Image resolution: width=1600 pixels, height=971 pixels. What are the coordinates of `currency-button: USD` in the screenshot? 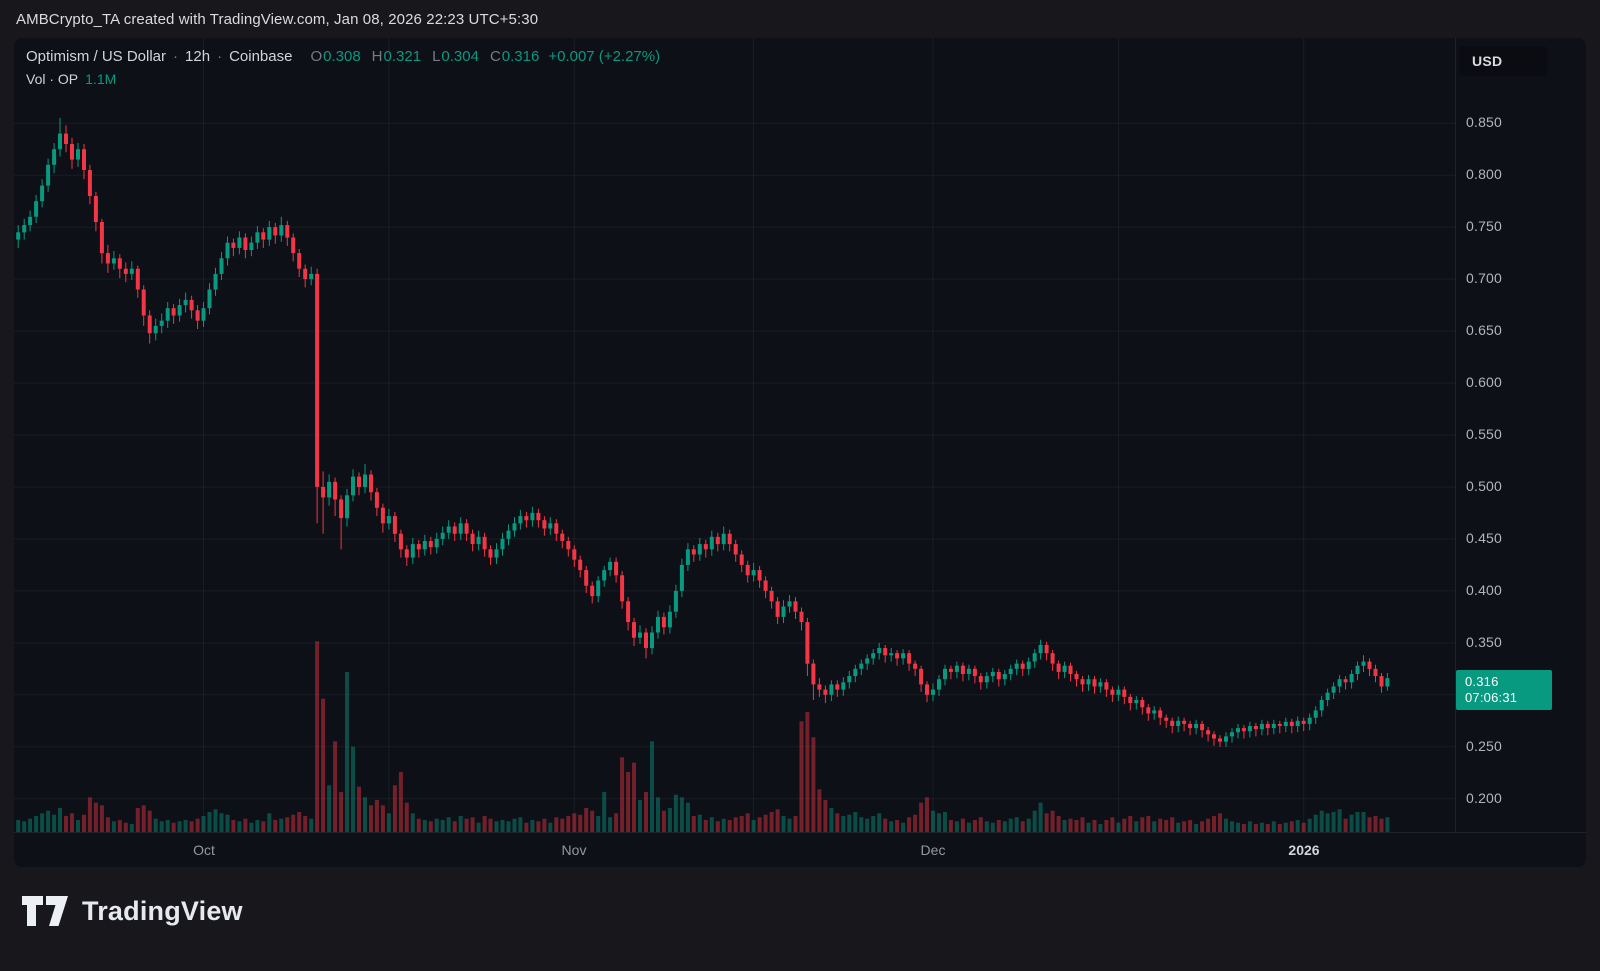 It's located at (1503, 61).